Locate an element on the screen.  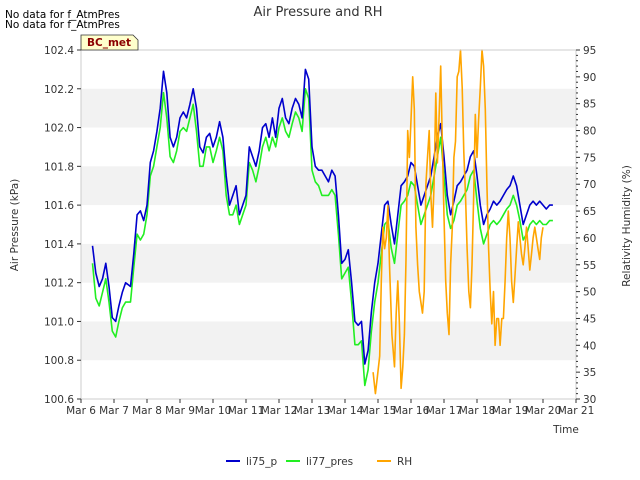
x-tick-label: Mar 16 is located at coordinates (411, 411).